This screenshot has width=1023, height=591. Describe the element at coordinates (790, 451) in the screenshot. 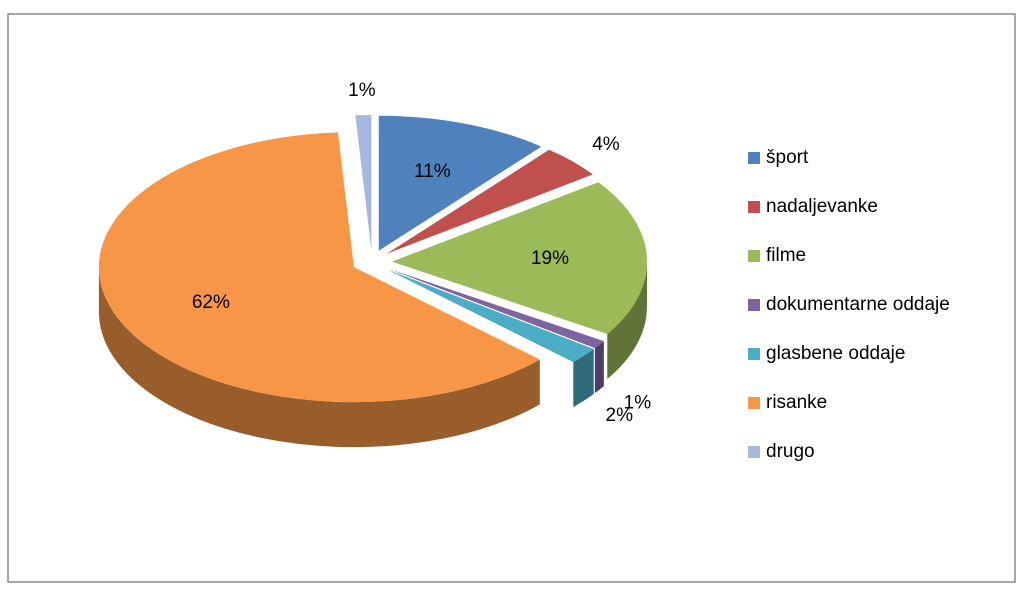

I see `legend-label: drugo` at that location.